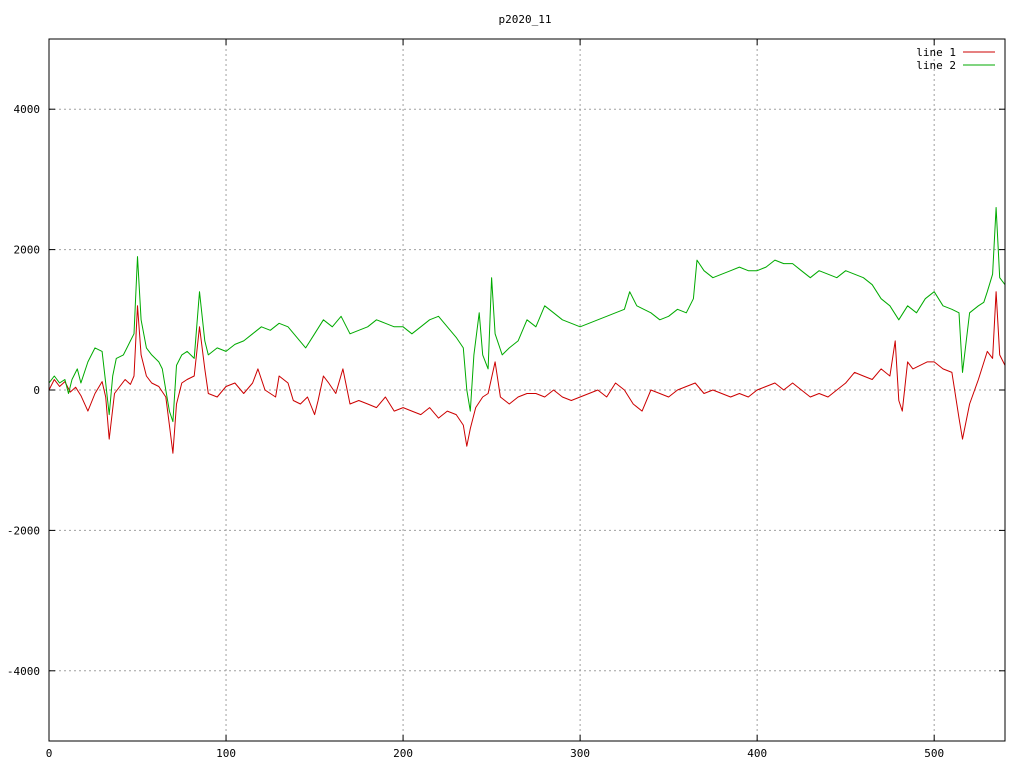  I want to click on legend-label-2: line 2, so click(936, 65).